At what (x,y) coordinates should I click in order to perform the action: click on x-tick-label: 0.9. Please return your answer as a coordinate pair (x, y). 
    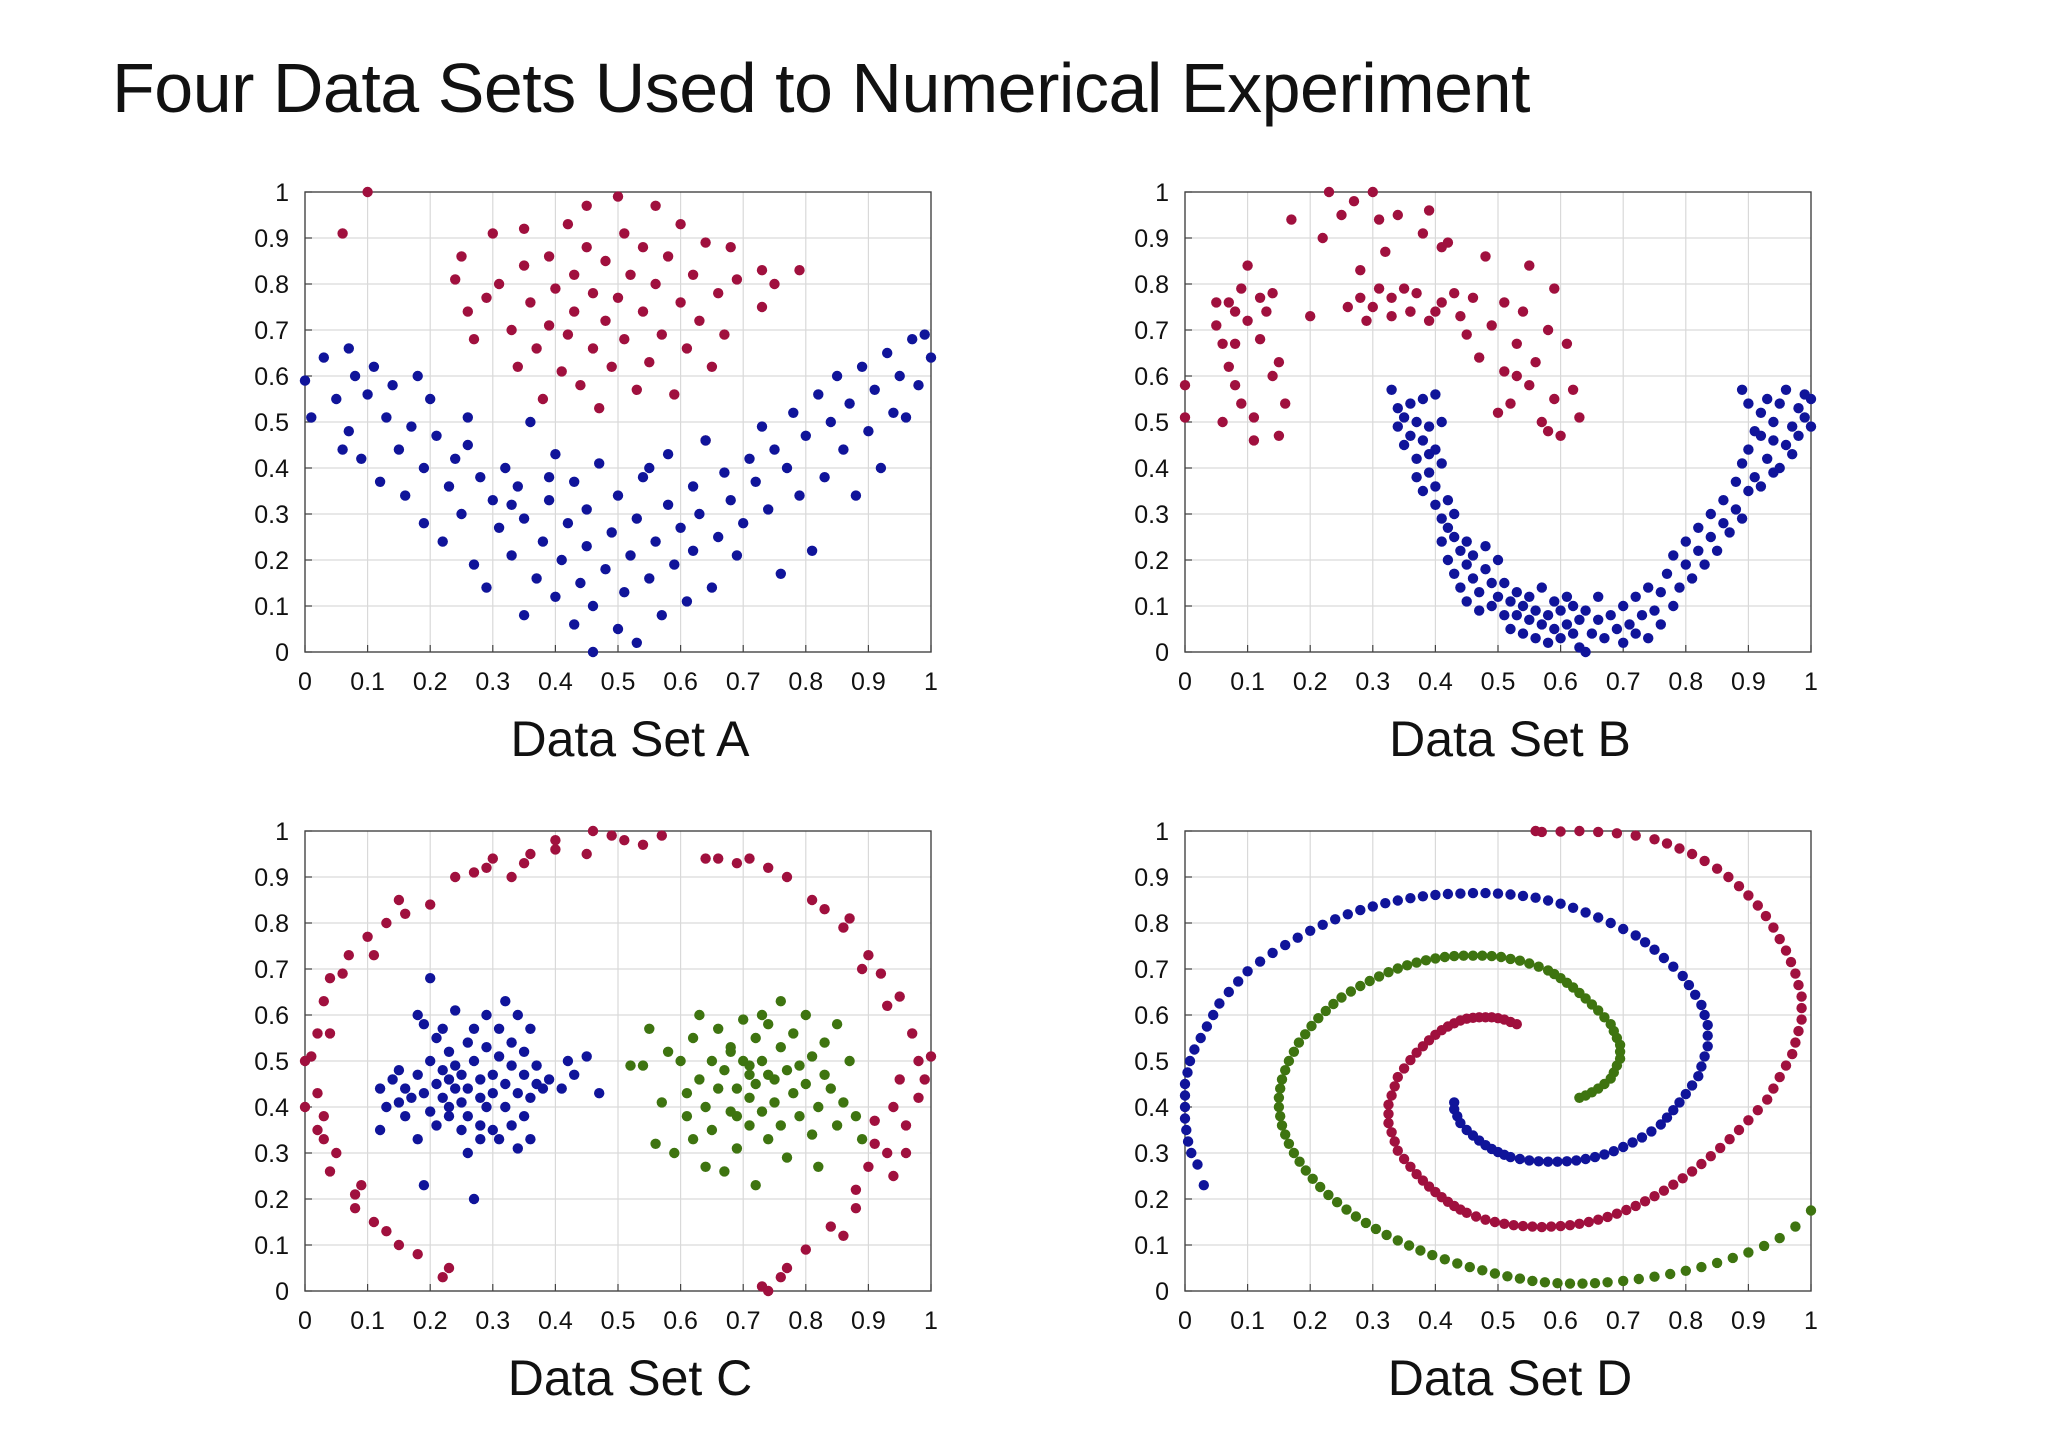
    Looking at the image, I should click on (1748, 682).